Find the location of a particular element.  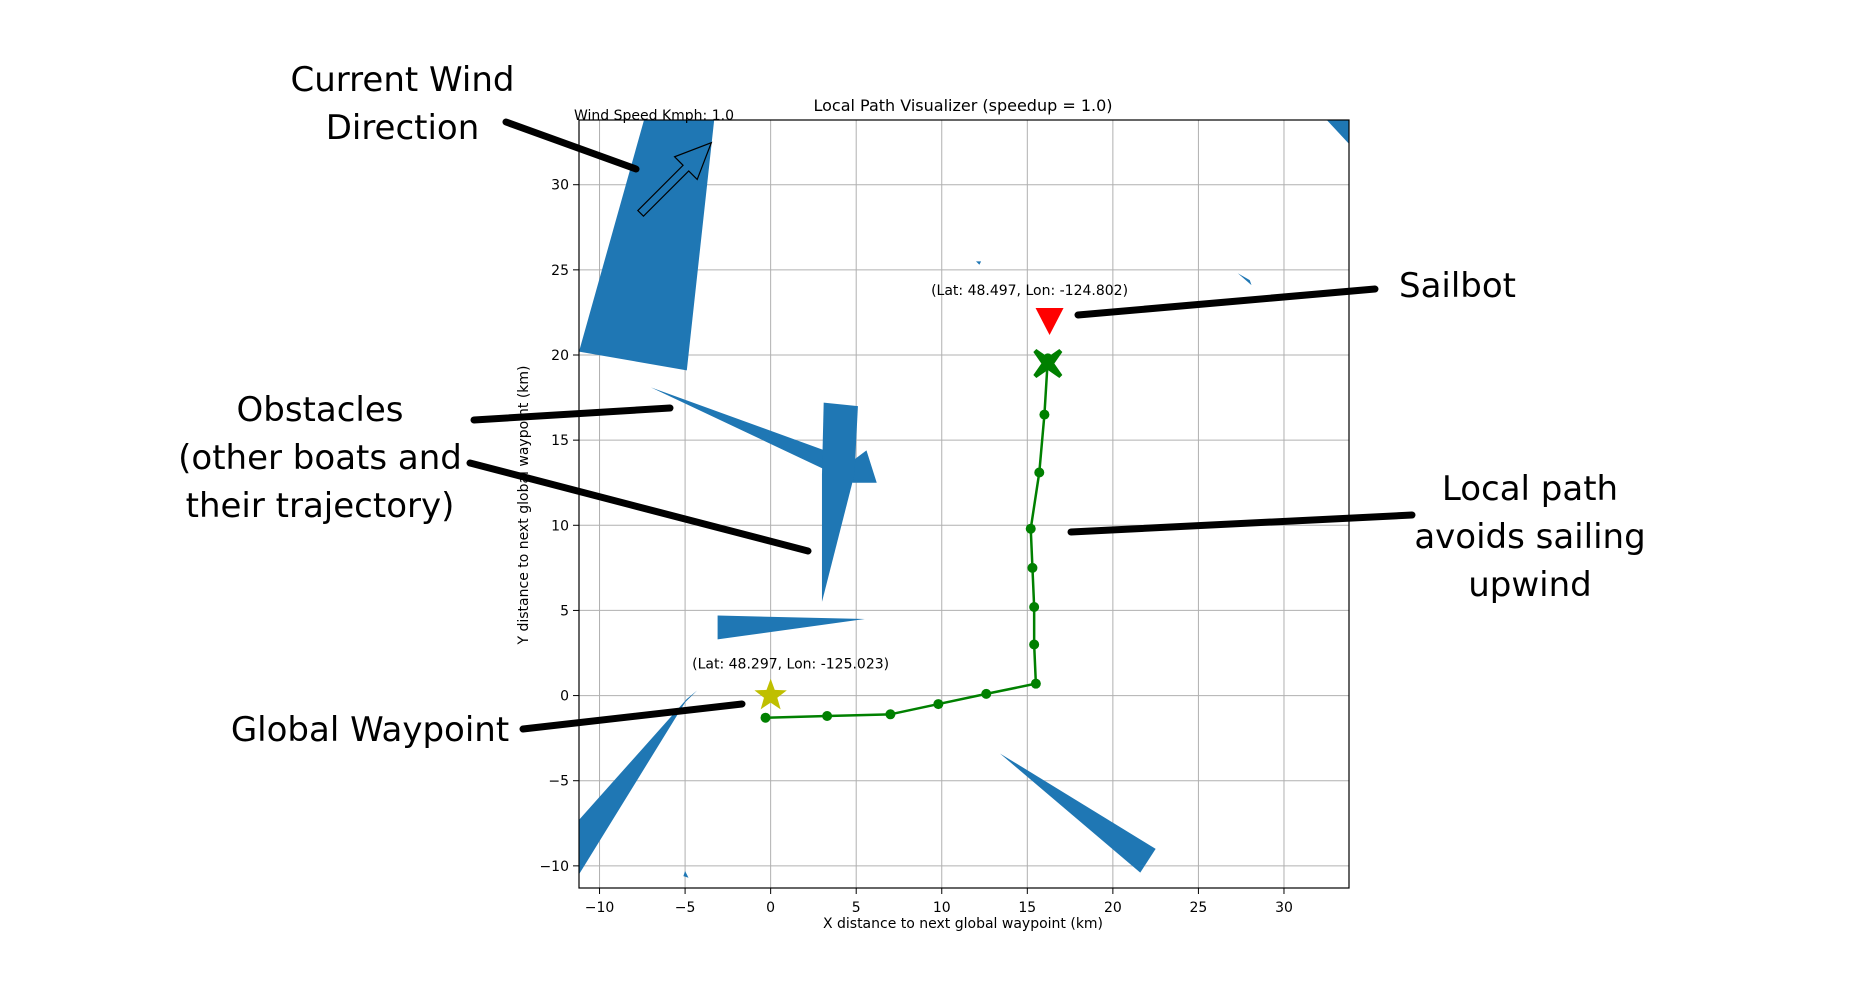

x-tick-label: −10 is located at coordinates (600, 908).